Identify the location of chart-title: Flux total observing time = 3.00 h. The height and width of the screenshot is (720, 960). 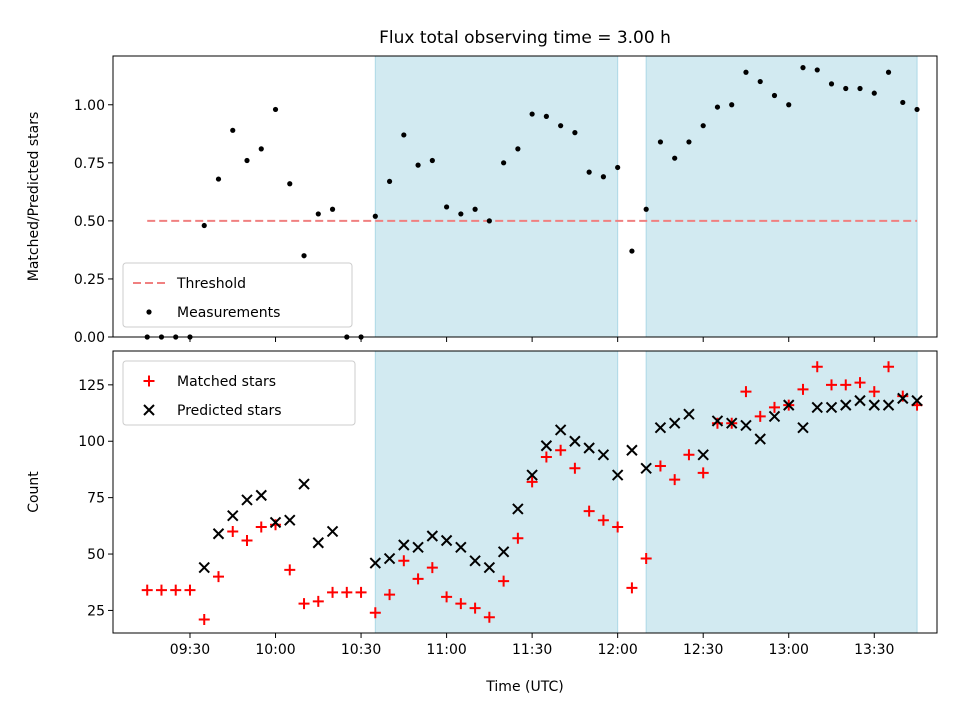
(525, 38).